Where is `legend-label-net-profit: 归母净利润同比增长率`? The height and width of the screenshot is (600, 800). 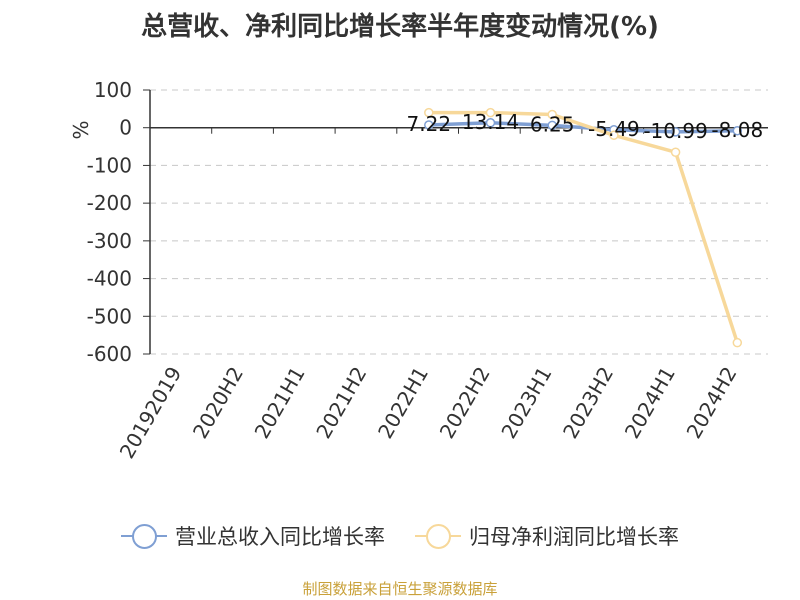
legend-label-net-profit: 归母净利润同比增长率 is located at coordinates (574, 537).